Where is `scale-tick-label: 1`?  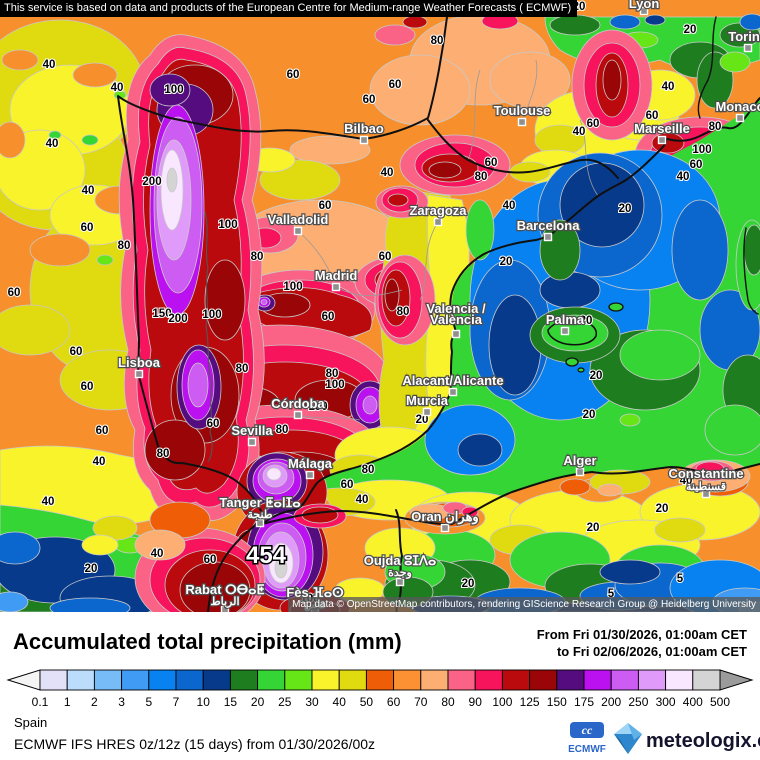 scale-tick-label: 1 is located at coordinates (67, 702).